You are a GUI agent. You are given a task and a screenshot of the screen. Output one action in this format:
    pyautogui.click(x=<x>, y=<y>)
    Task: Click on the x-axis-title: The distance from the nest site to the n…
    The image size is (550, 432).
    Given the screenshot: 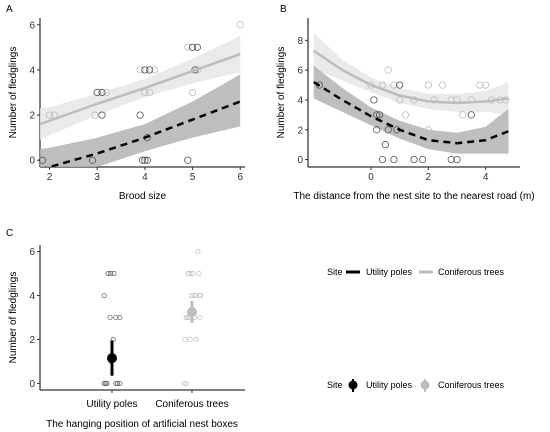 What is the action you would take?
    pyautogui.click(x=413, y=196)
    